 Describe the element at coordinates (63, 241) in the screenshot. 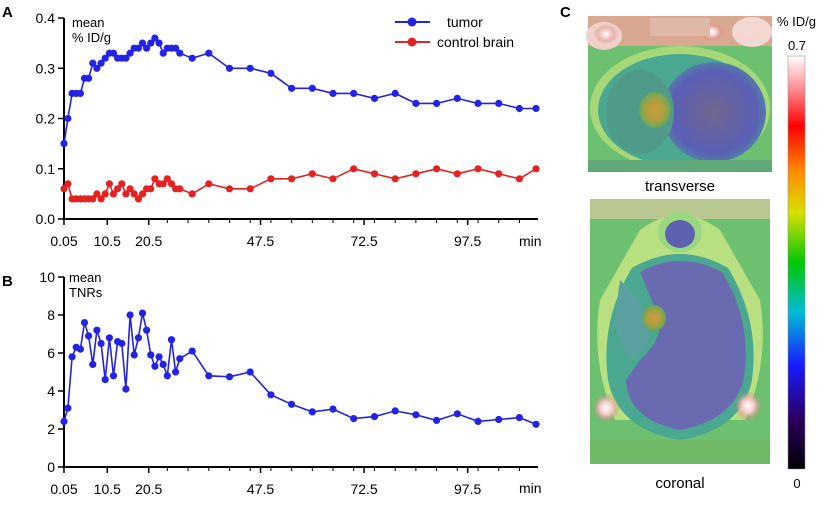

I see `chart-a-xtick-label: 0.05` at that location.